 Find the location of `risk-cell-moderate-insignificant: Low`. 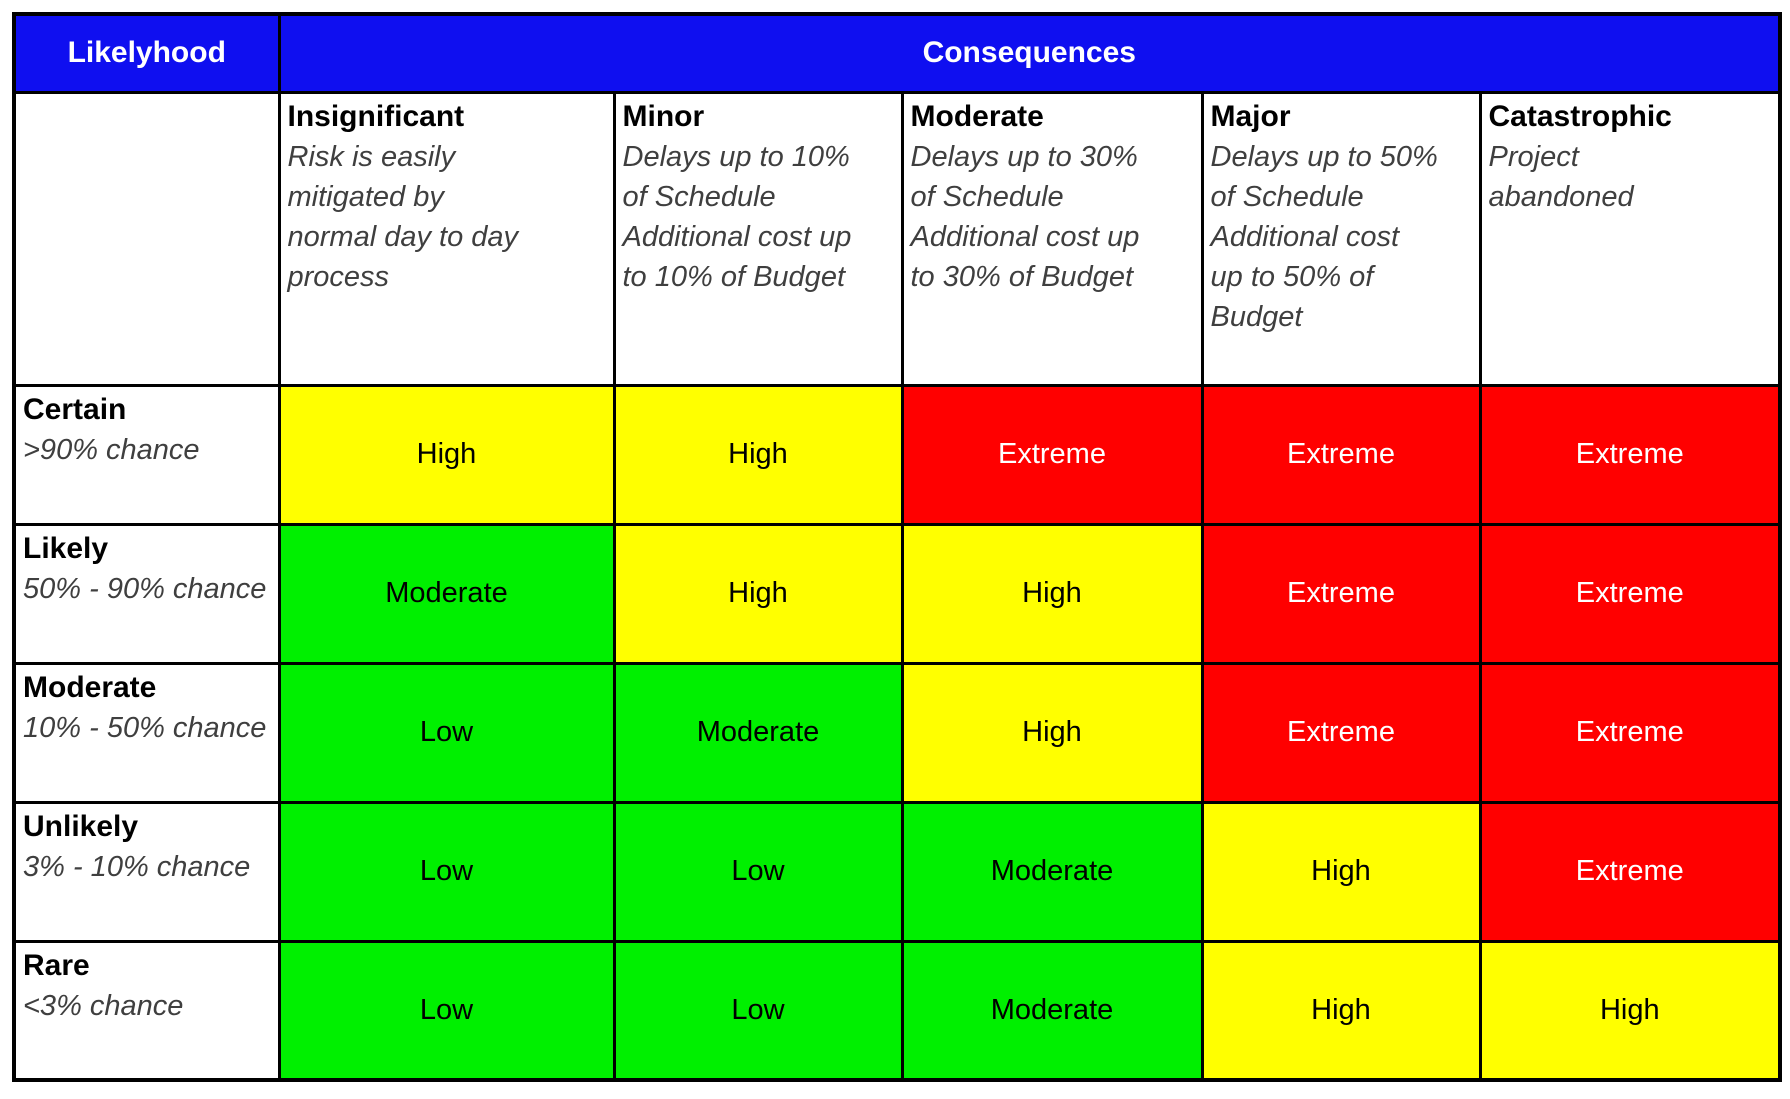

risk-cell-moderate-insignificant: Low is located at coordinates (446, 732).